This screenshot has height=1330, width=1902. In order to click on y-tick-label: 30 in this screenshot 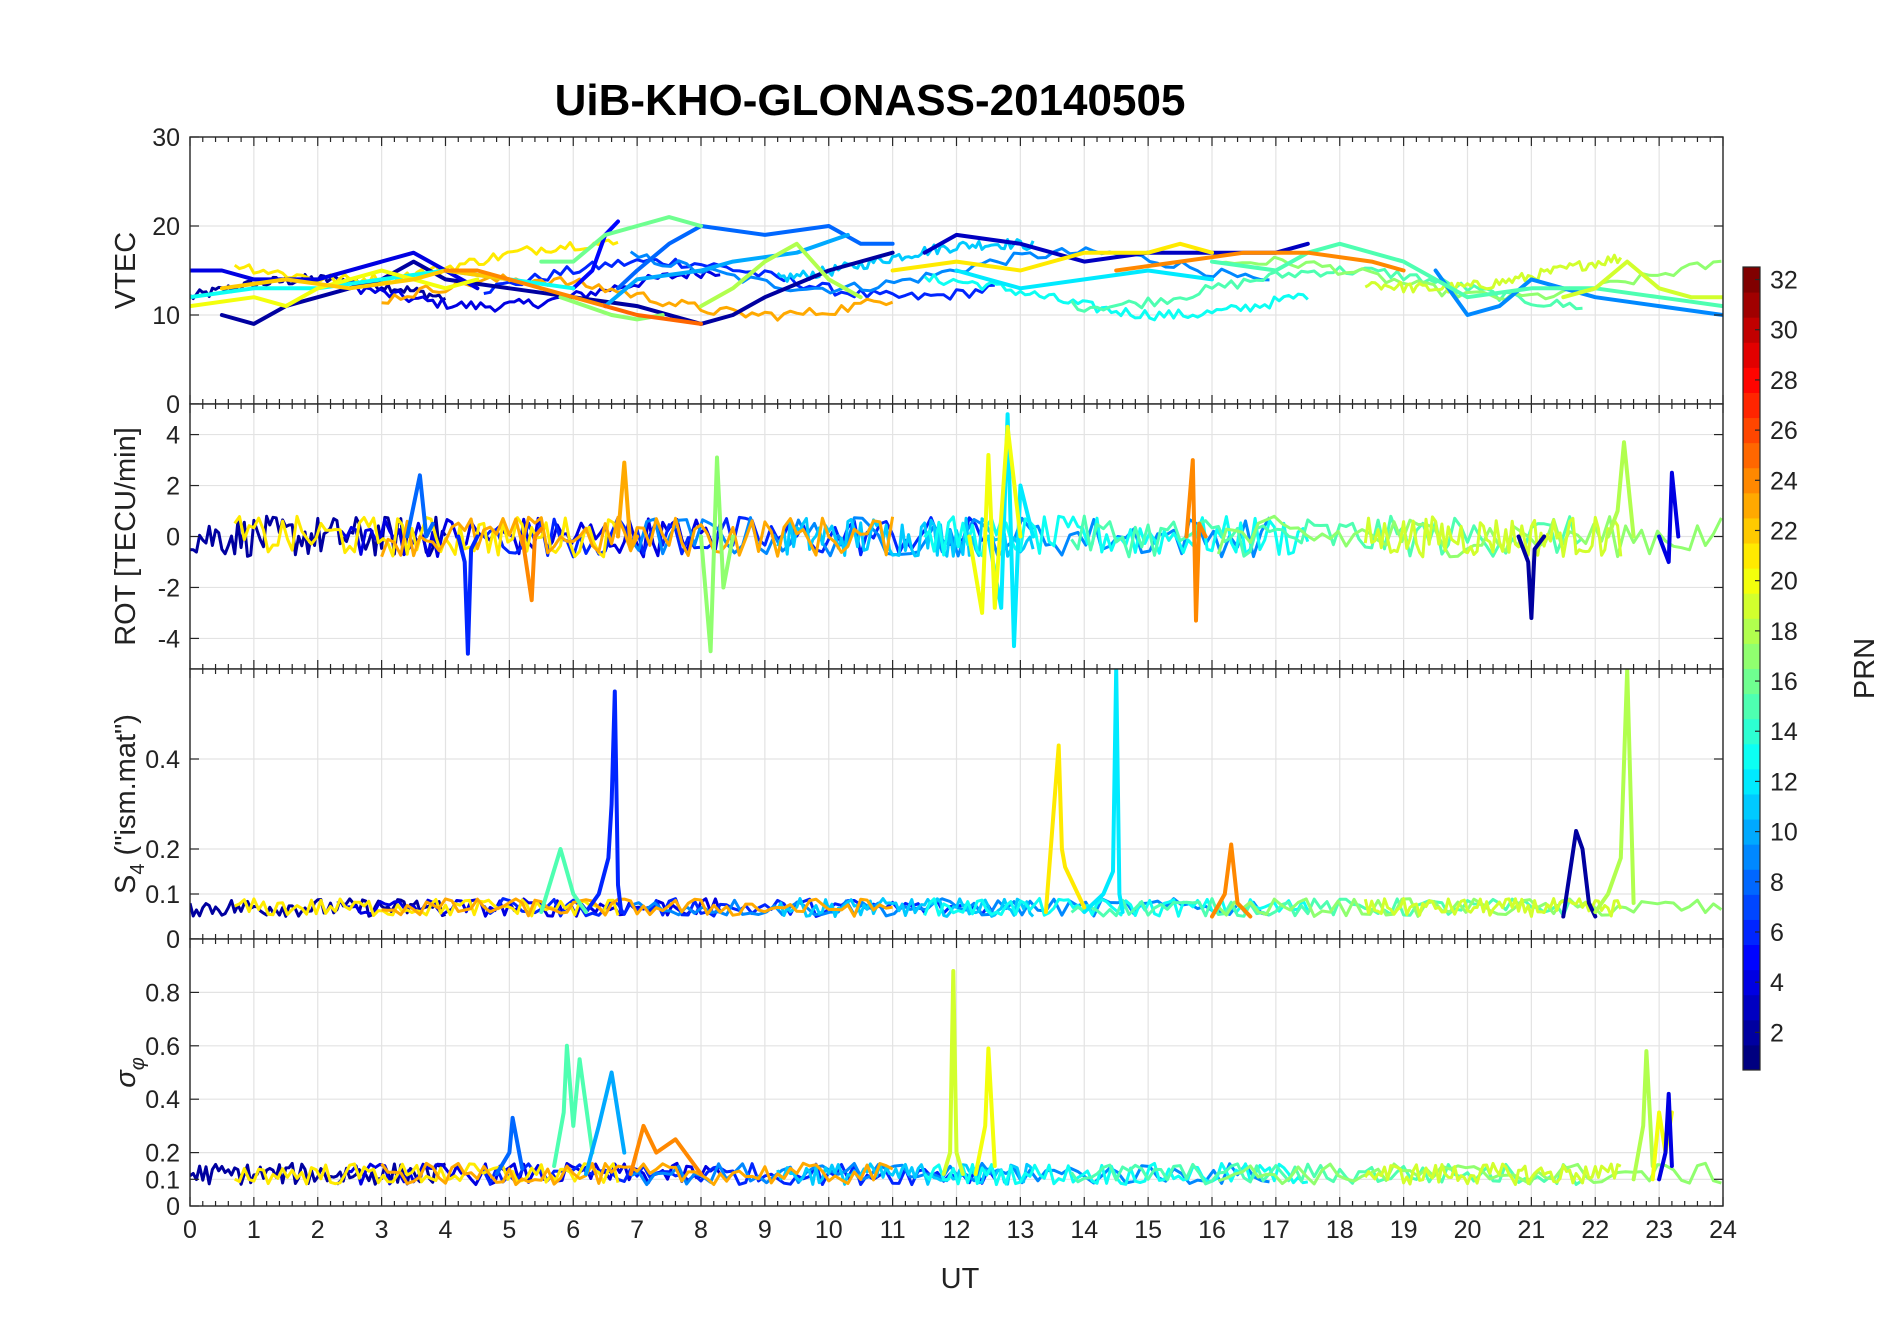, I will do `click(166, 138)`.